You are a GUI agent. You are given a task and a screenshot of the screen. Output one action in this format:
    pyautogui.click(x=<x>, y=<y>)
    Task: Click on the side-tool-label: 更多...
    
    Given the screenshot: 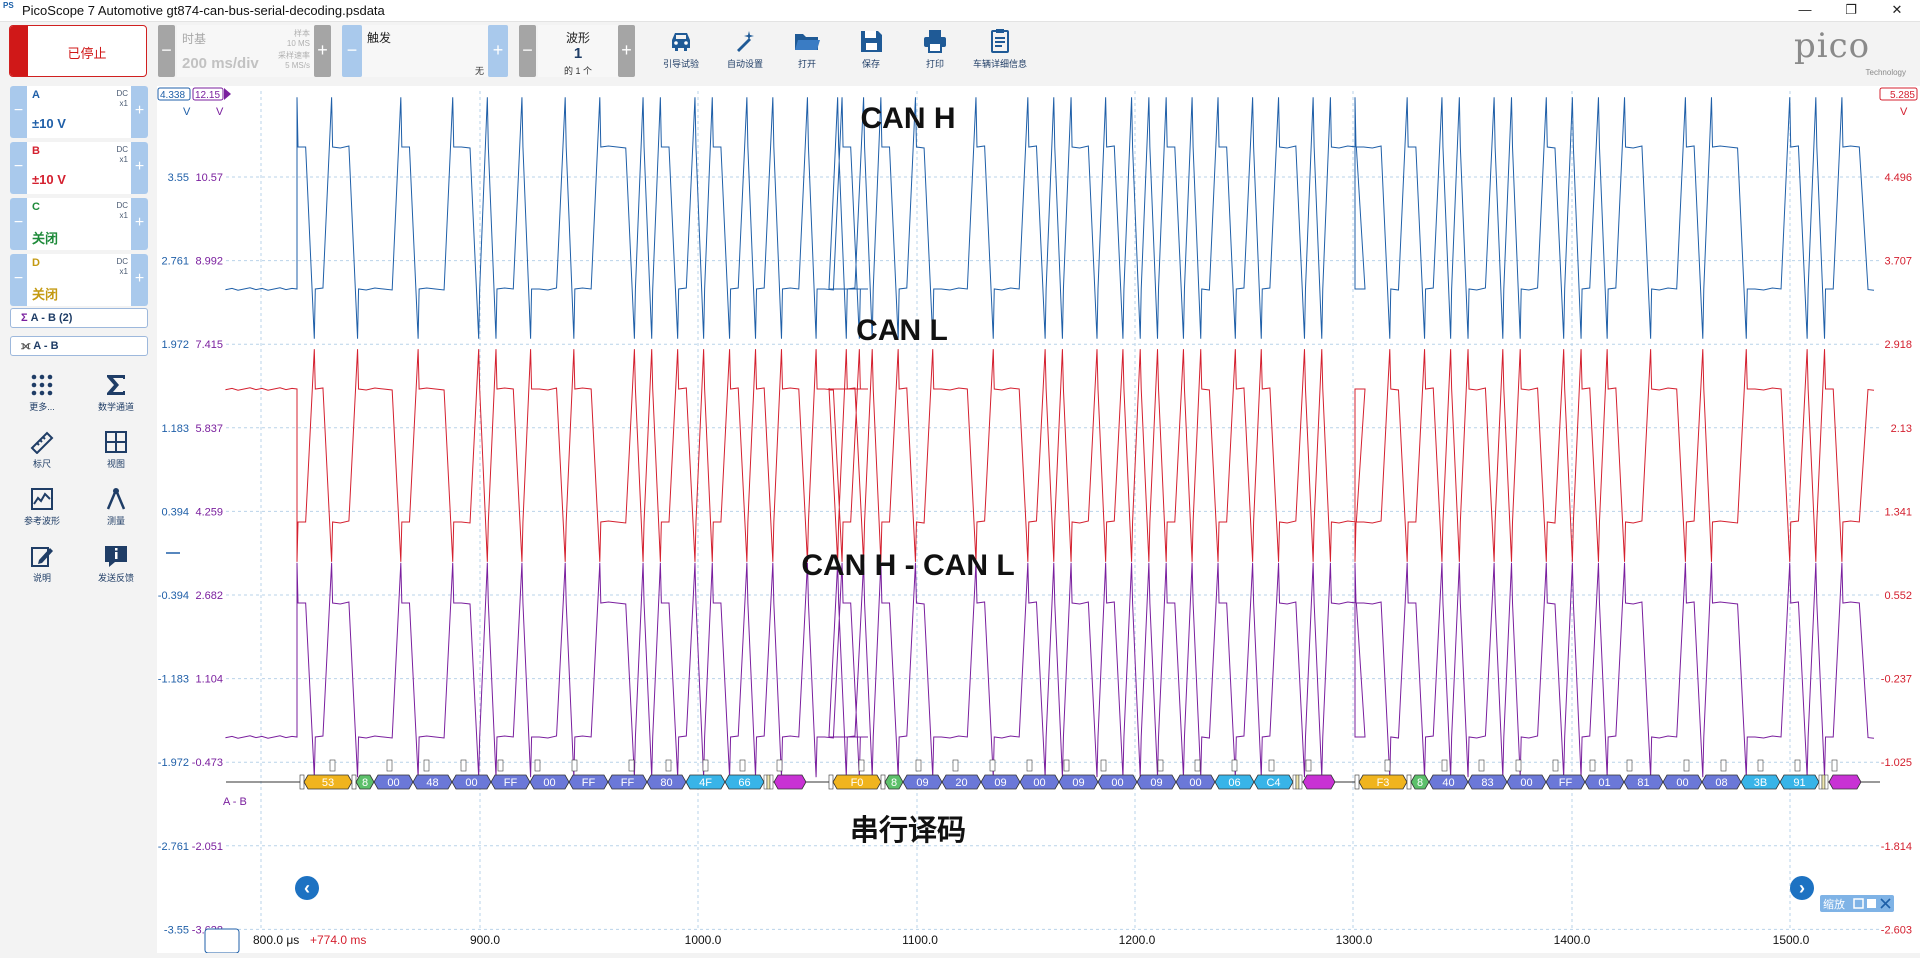 What is the action you would take?
    pyautogui.click(x=42, y=407)
    